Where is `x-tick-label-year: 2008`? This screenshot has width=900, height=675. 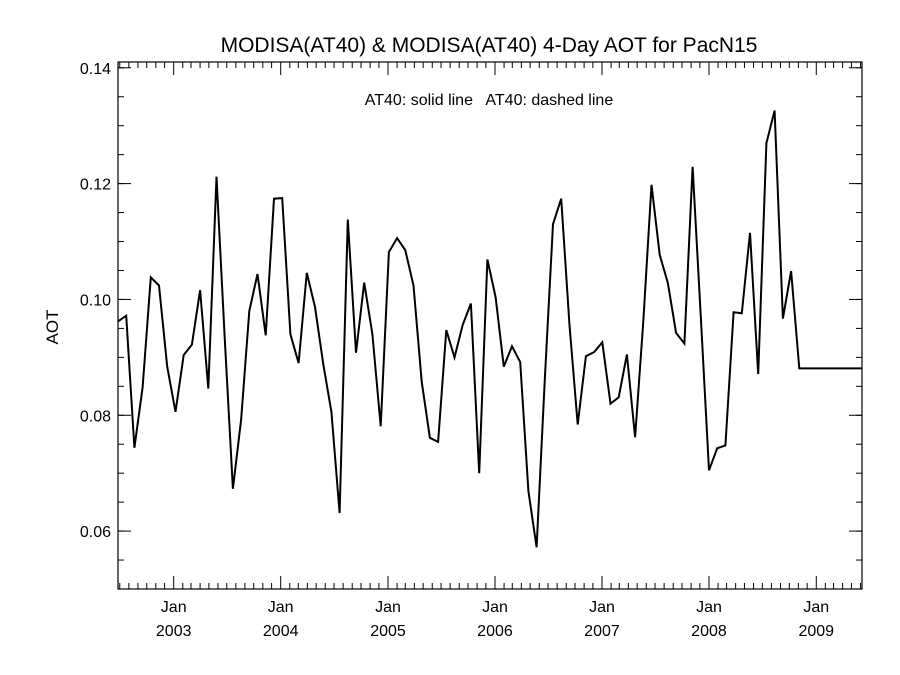 x-tick-label-year: 2008 is located at coordinates (709, 631).